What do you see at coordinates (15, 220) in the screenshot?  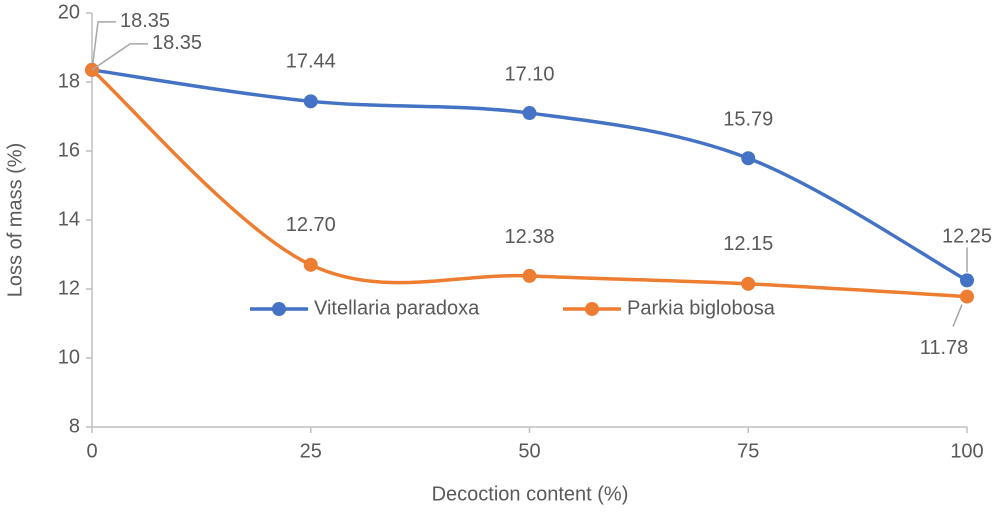 I see `y-axis-title: Loss of mass (%)` at bounding box center [15, 220].